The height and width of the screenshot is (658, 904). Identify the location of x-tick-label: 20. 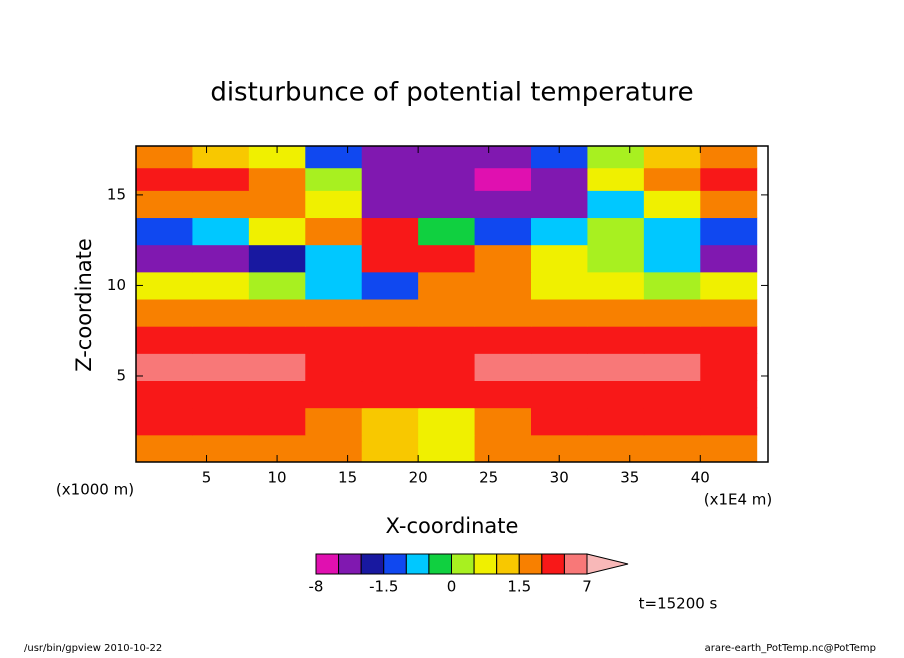
(418, 478).